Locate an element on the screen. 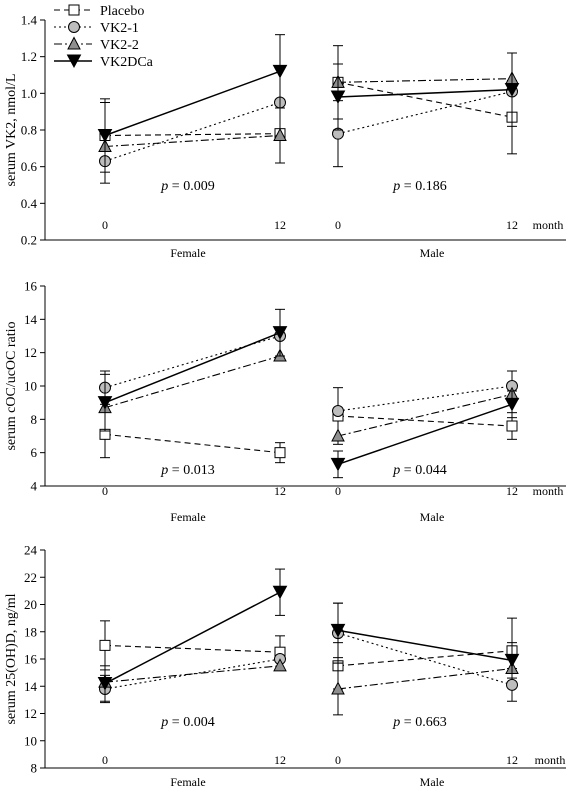 The width and height of the screenshot is (572, 797). y-tick-label: 0.8 is located at coordinates (29, 130).